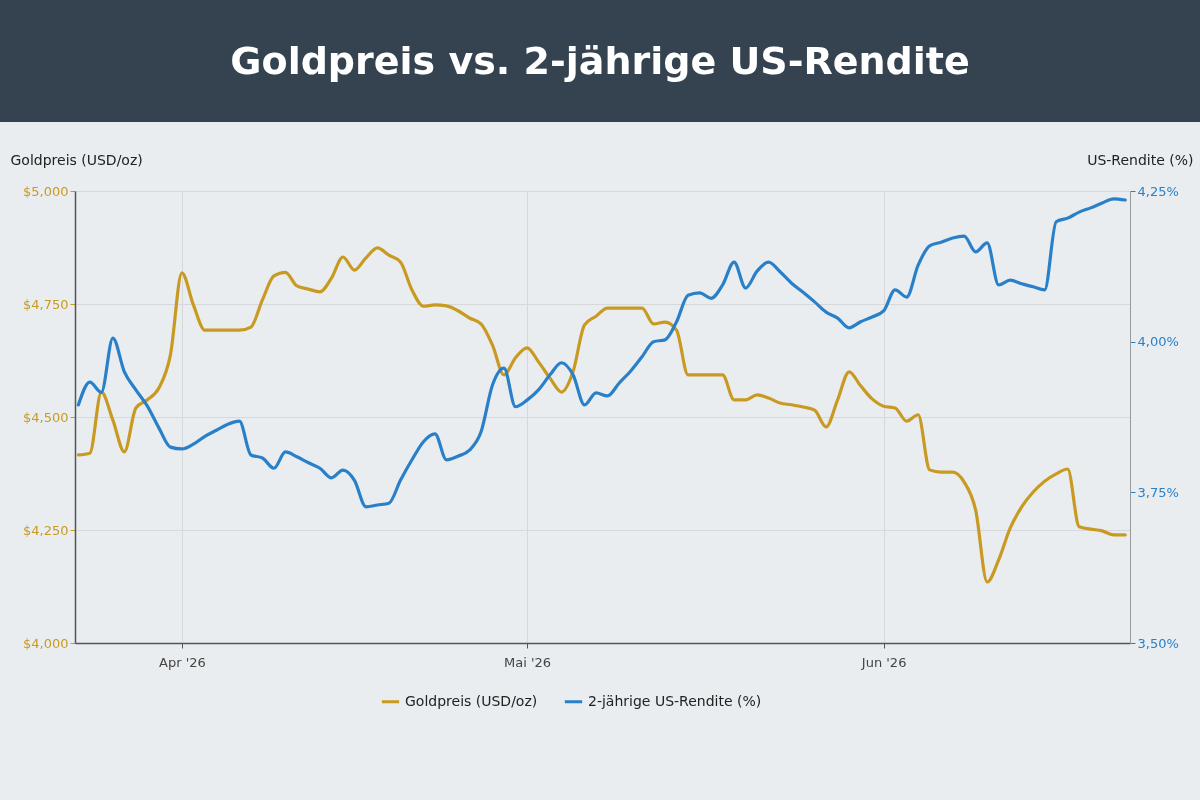 Image resolution: width=1200 pixels, height=800 pixels. Describe the element at coordinates (46, 191) in the screenshot. I see `y-tick-label: $5,000` at that location.